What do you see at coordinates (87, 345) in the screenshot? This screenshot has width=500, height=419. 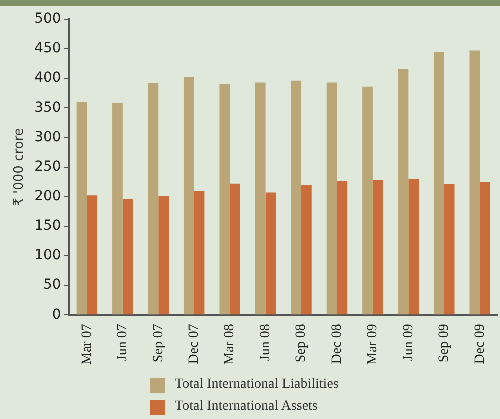 I see `x-tick-label: Mar 07` at bounding box center [87, 345].